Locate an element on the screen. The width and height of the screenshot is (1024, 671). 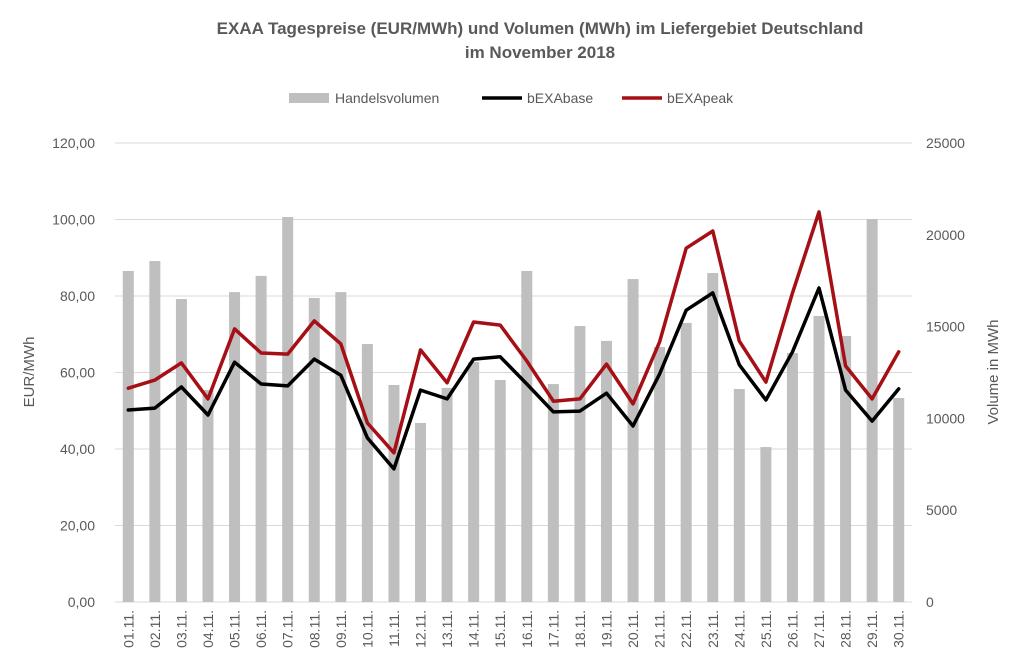
x-tick-label: 24.11. is located at coordinates (739, 629).